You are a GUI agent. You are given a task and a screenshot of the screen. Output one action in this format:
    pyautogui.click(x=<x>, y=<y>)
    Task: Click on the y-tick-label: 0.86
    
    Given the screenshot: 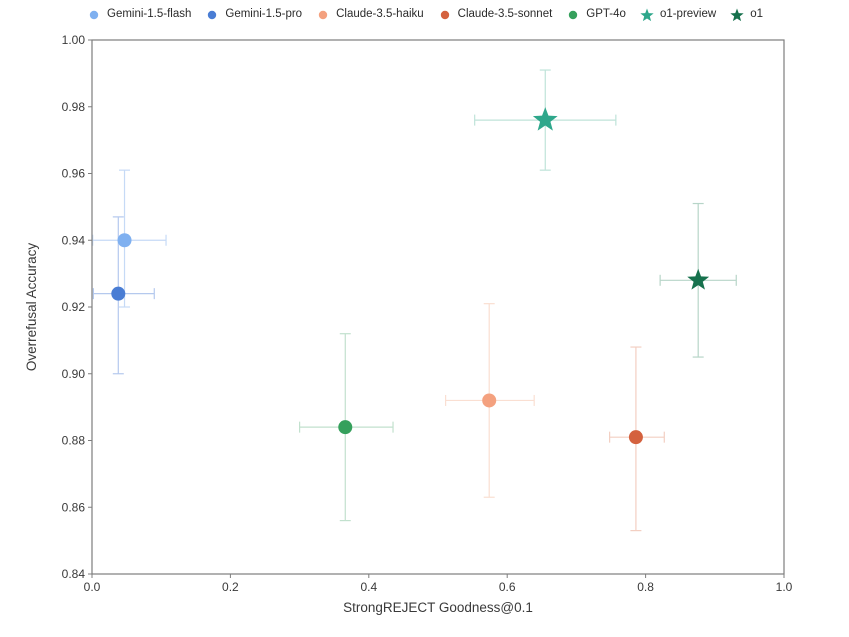 What is the action you would take?
    pyautogui.click(x=74, y=507)
    